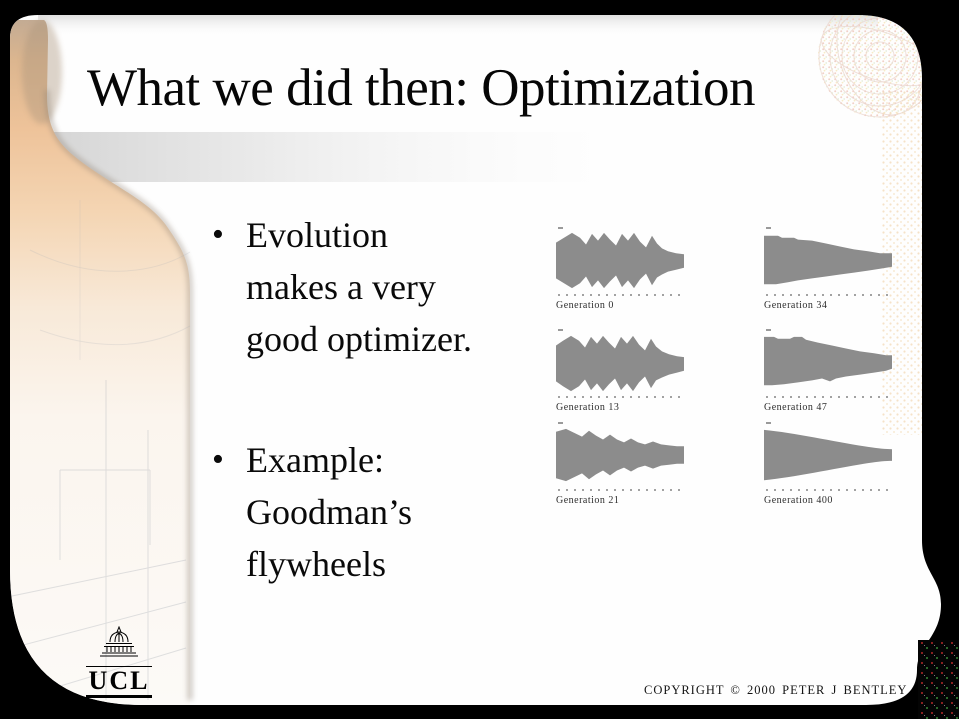  Describe the element at coordinates (585, 305) in the screenshot. I see `figure-caption: Generation 0` at that location.